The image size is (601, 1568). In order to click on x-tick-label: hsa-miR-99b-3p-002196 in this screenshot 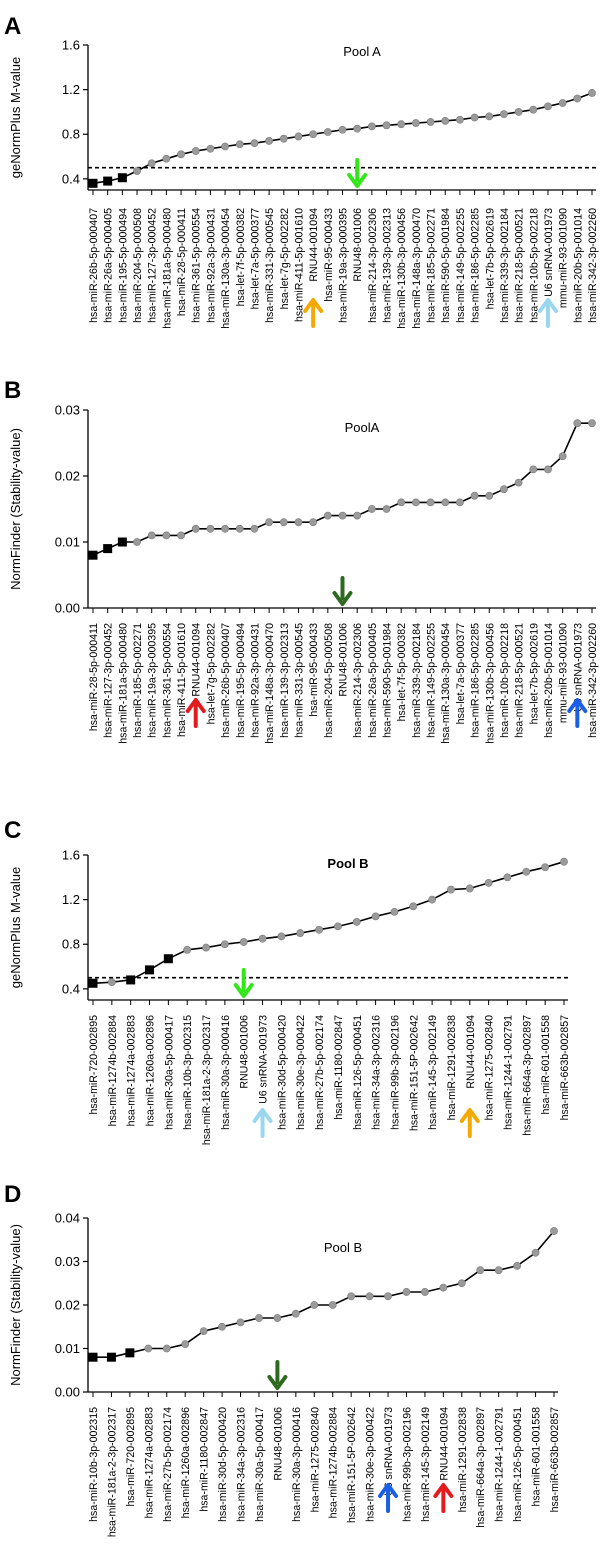, I will do `click(407, 1464)`.